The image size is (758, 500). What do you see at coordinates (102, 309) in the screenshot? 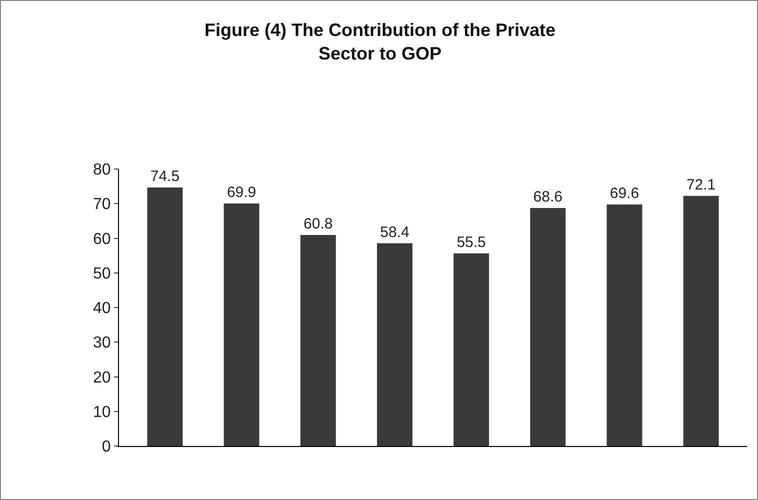
I see `y-tick-label: 40` at bounding box center [102, 309].